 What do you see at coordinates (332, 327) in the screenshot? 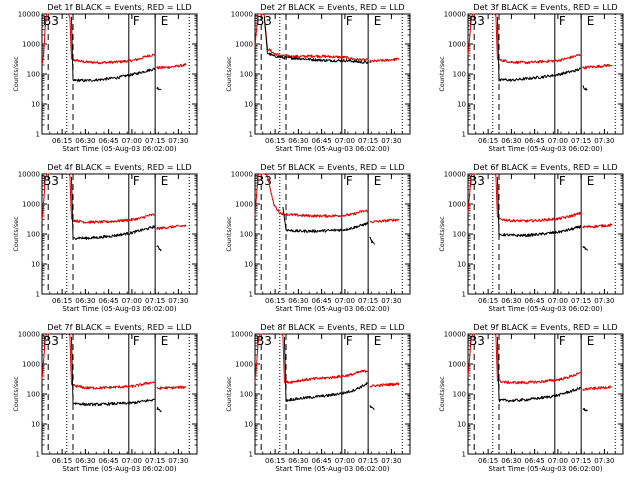
I see `chart-title: Det 8f BLACK = Events, RED = LLD` at bounding box center [332, 327].